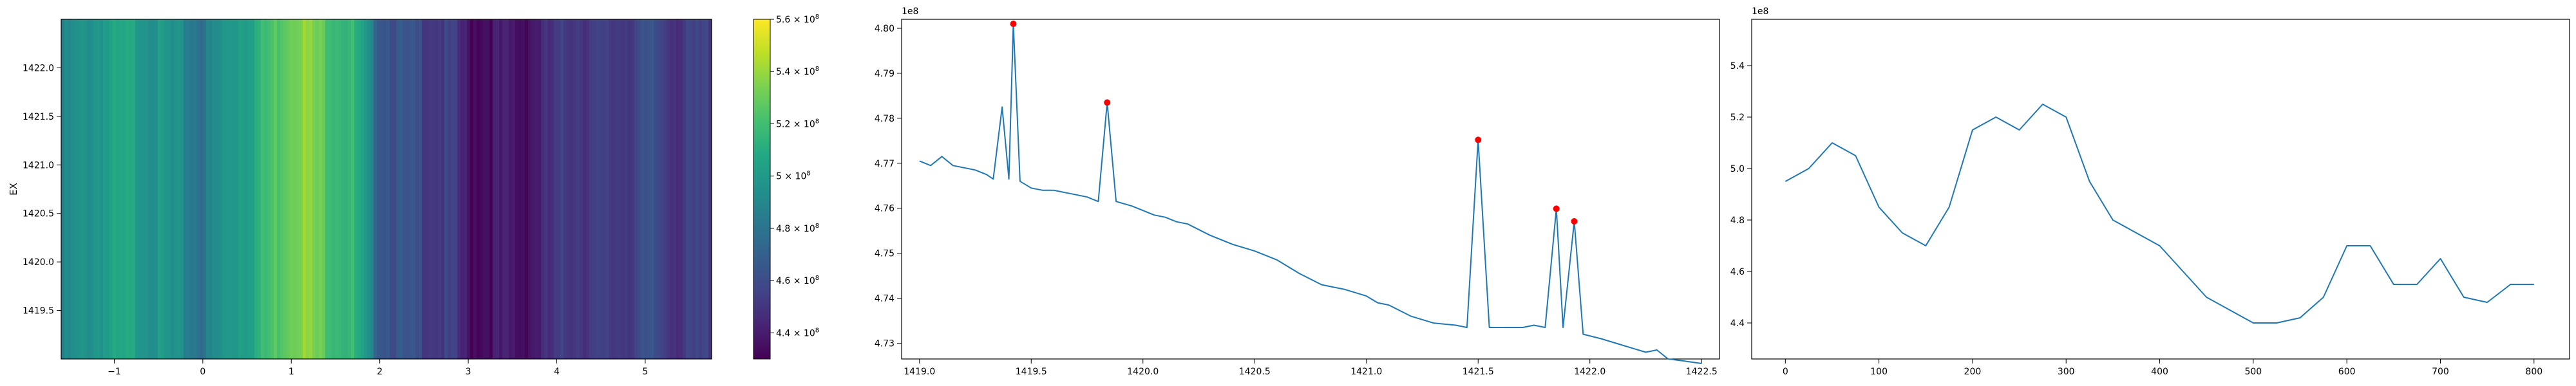 Image resolution: width=2576 pixels, height=386 pixels. Describe the element at coordinates (797, 71) in the screenshot. I see `colorbar-tick-label: 5.4 × 10⁸` at that location.